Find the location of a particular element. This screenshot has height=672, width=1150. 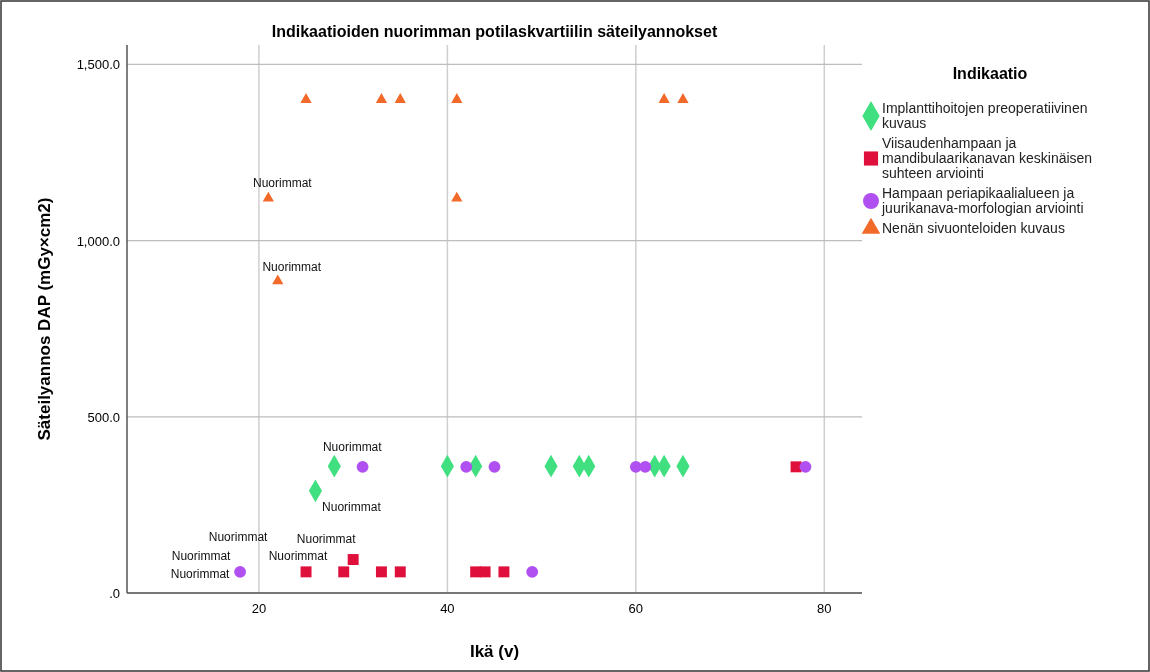

y-axis-title: Säteilyannos DAP (mGy×cm2) is located at coordinates (44, 319).